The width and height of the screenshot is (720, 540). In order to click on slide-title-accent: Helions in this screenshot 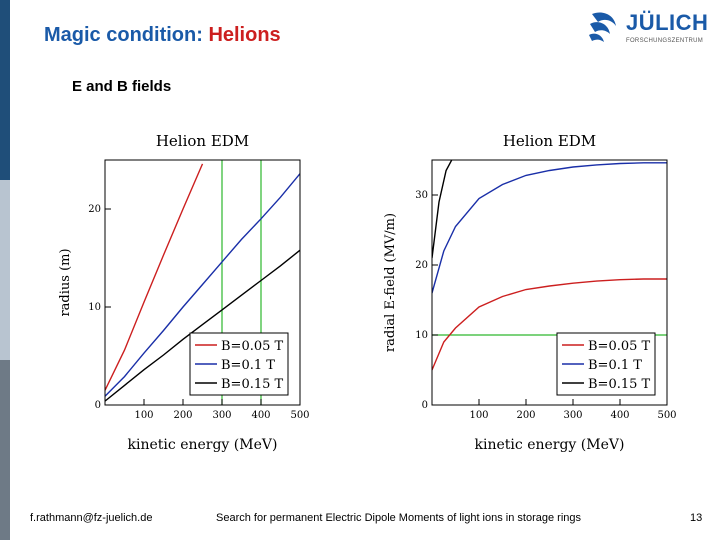, I will do `click(244, 35)`.